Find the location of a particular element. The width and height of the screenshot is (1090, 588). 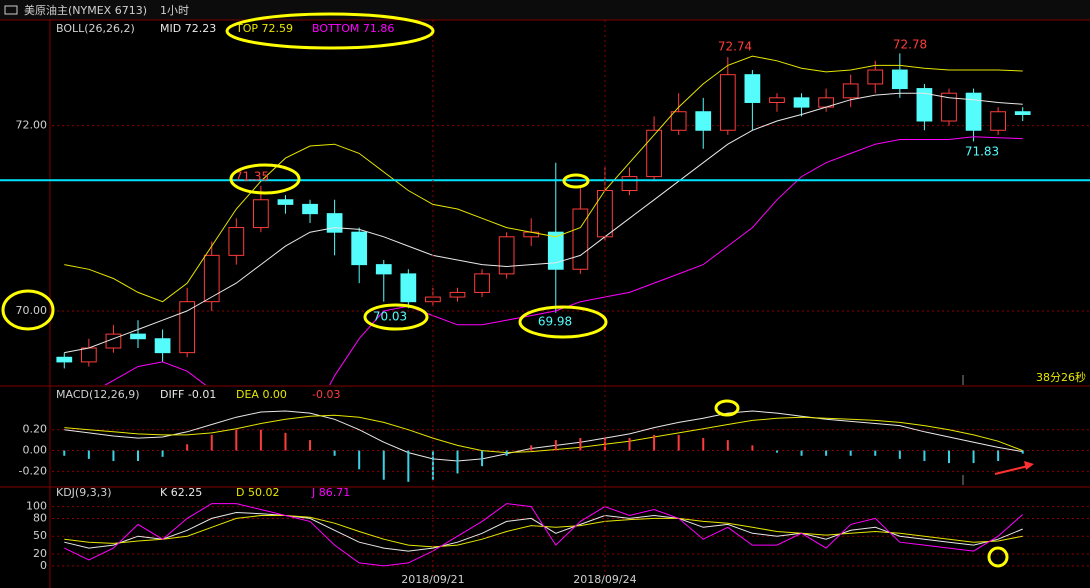

indicator-label: KDJ(9,3,3) is located at coordinates (84, 492).